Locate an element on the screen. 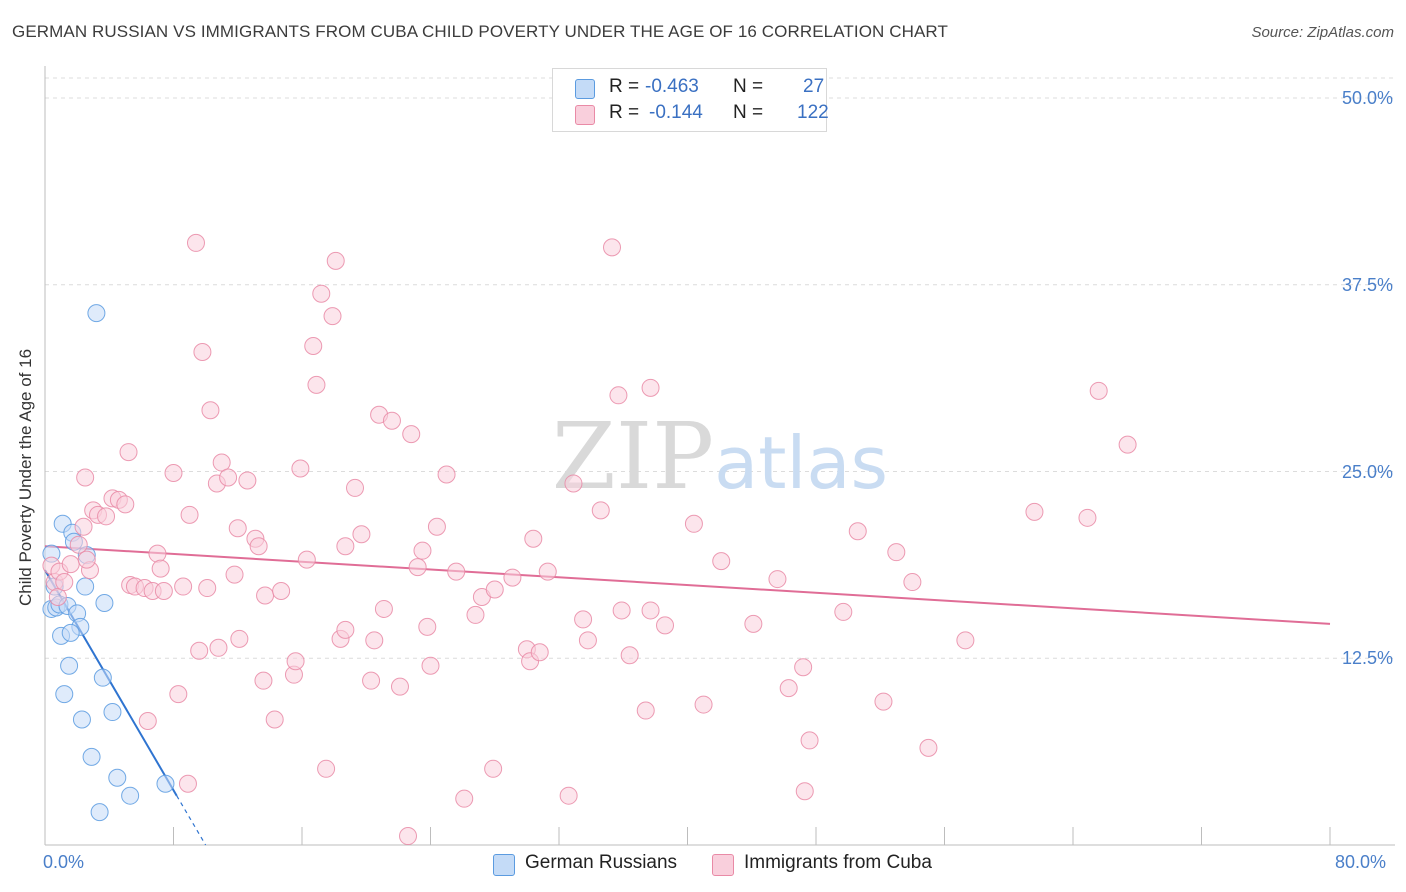  trend-line-extension is located at coordinates (191, 820).